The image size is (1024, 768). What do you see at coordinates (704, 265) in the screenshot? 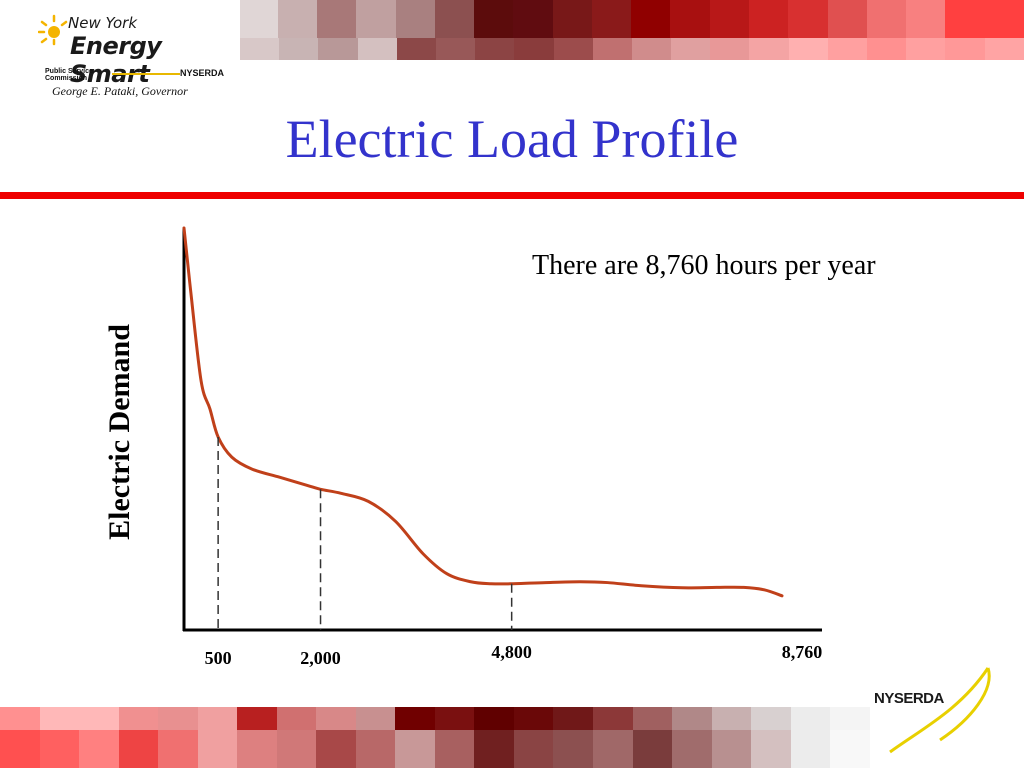
I see `hours-per-year-note: There are 8,760 hours per year` at bounding box center [704, 265].